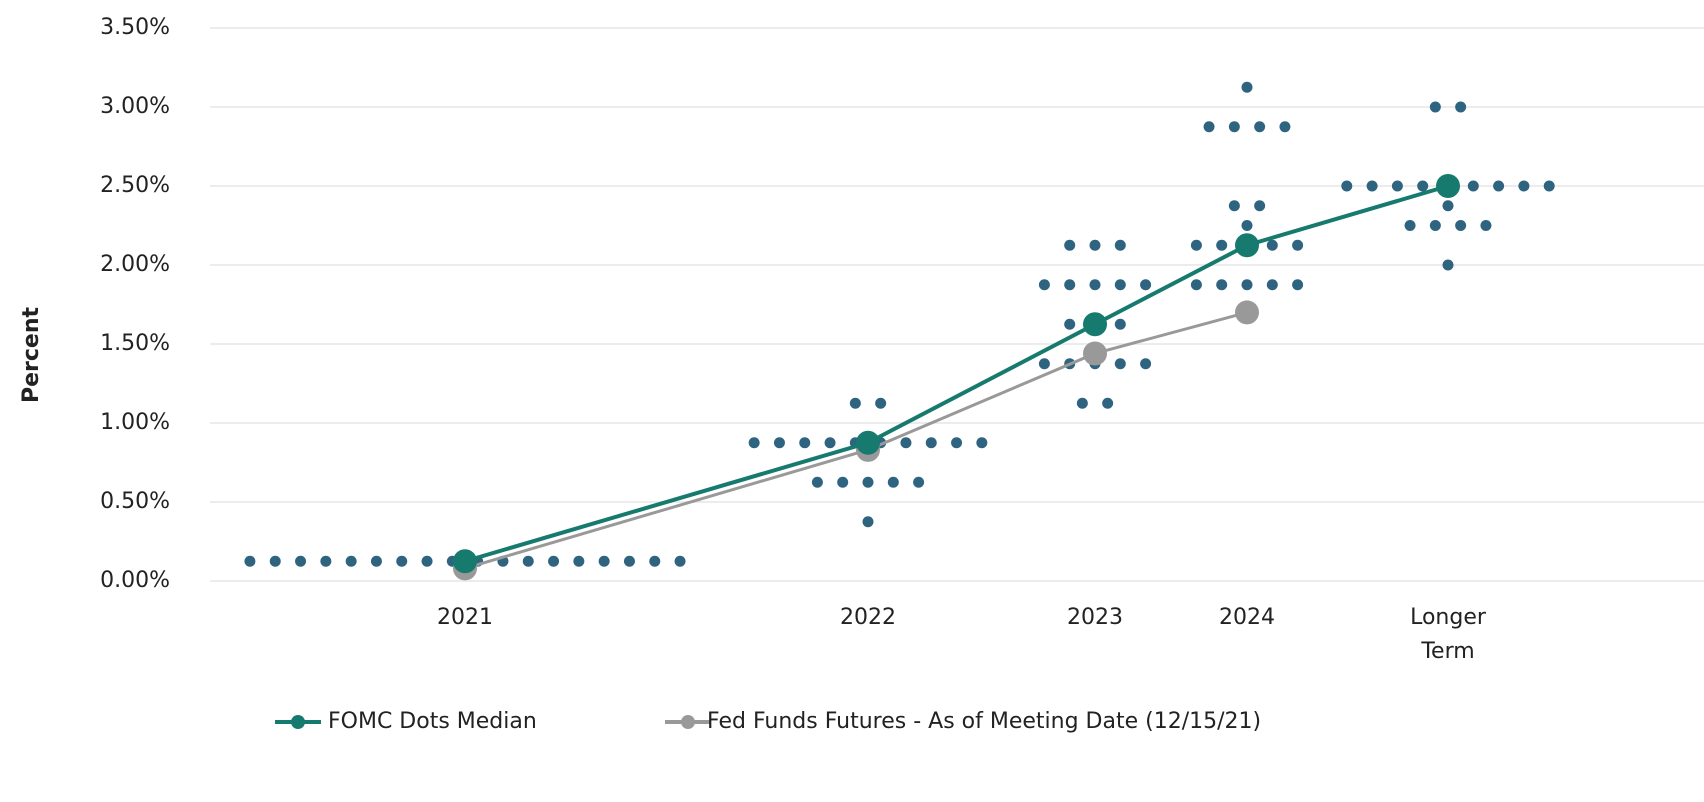 The image size is (1704, 802). Describe the element at coordinates (135, 580) in the screenshot. I see `y-tick-label: 0.00%` at that location.